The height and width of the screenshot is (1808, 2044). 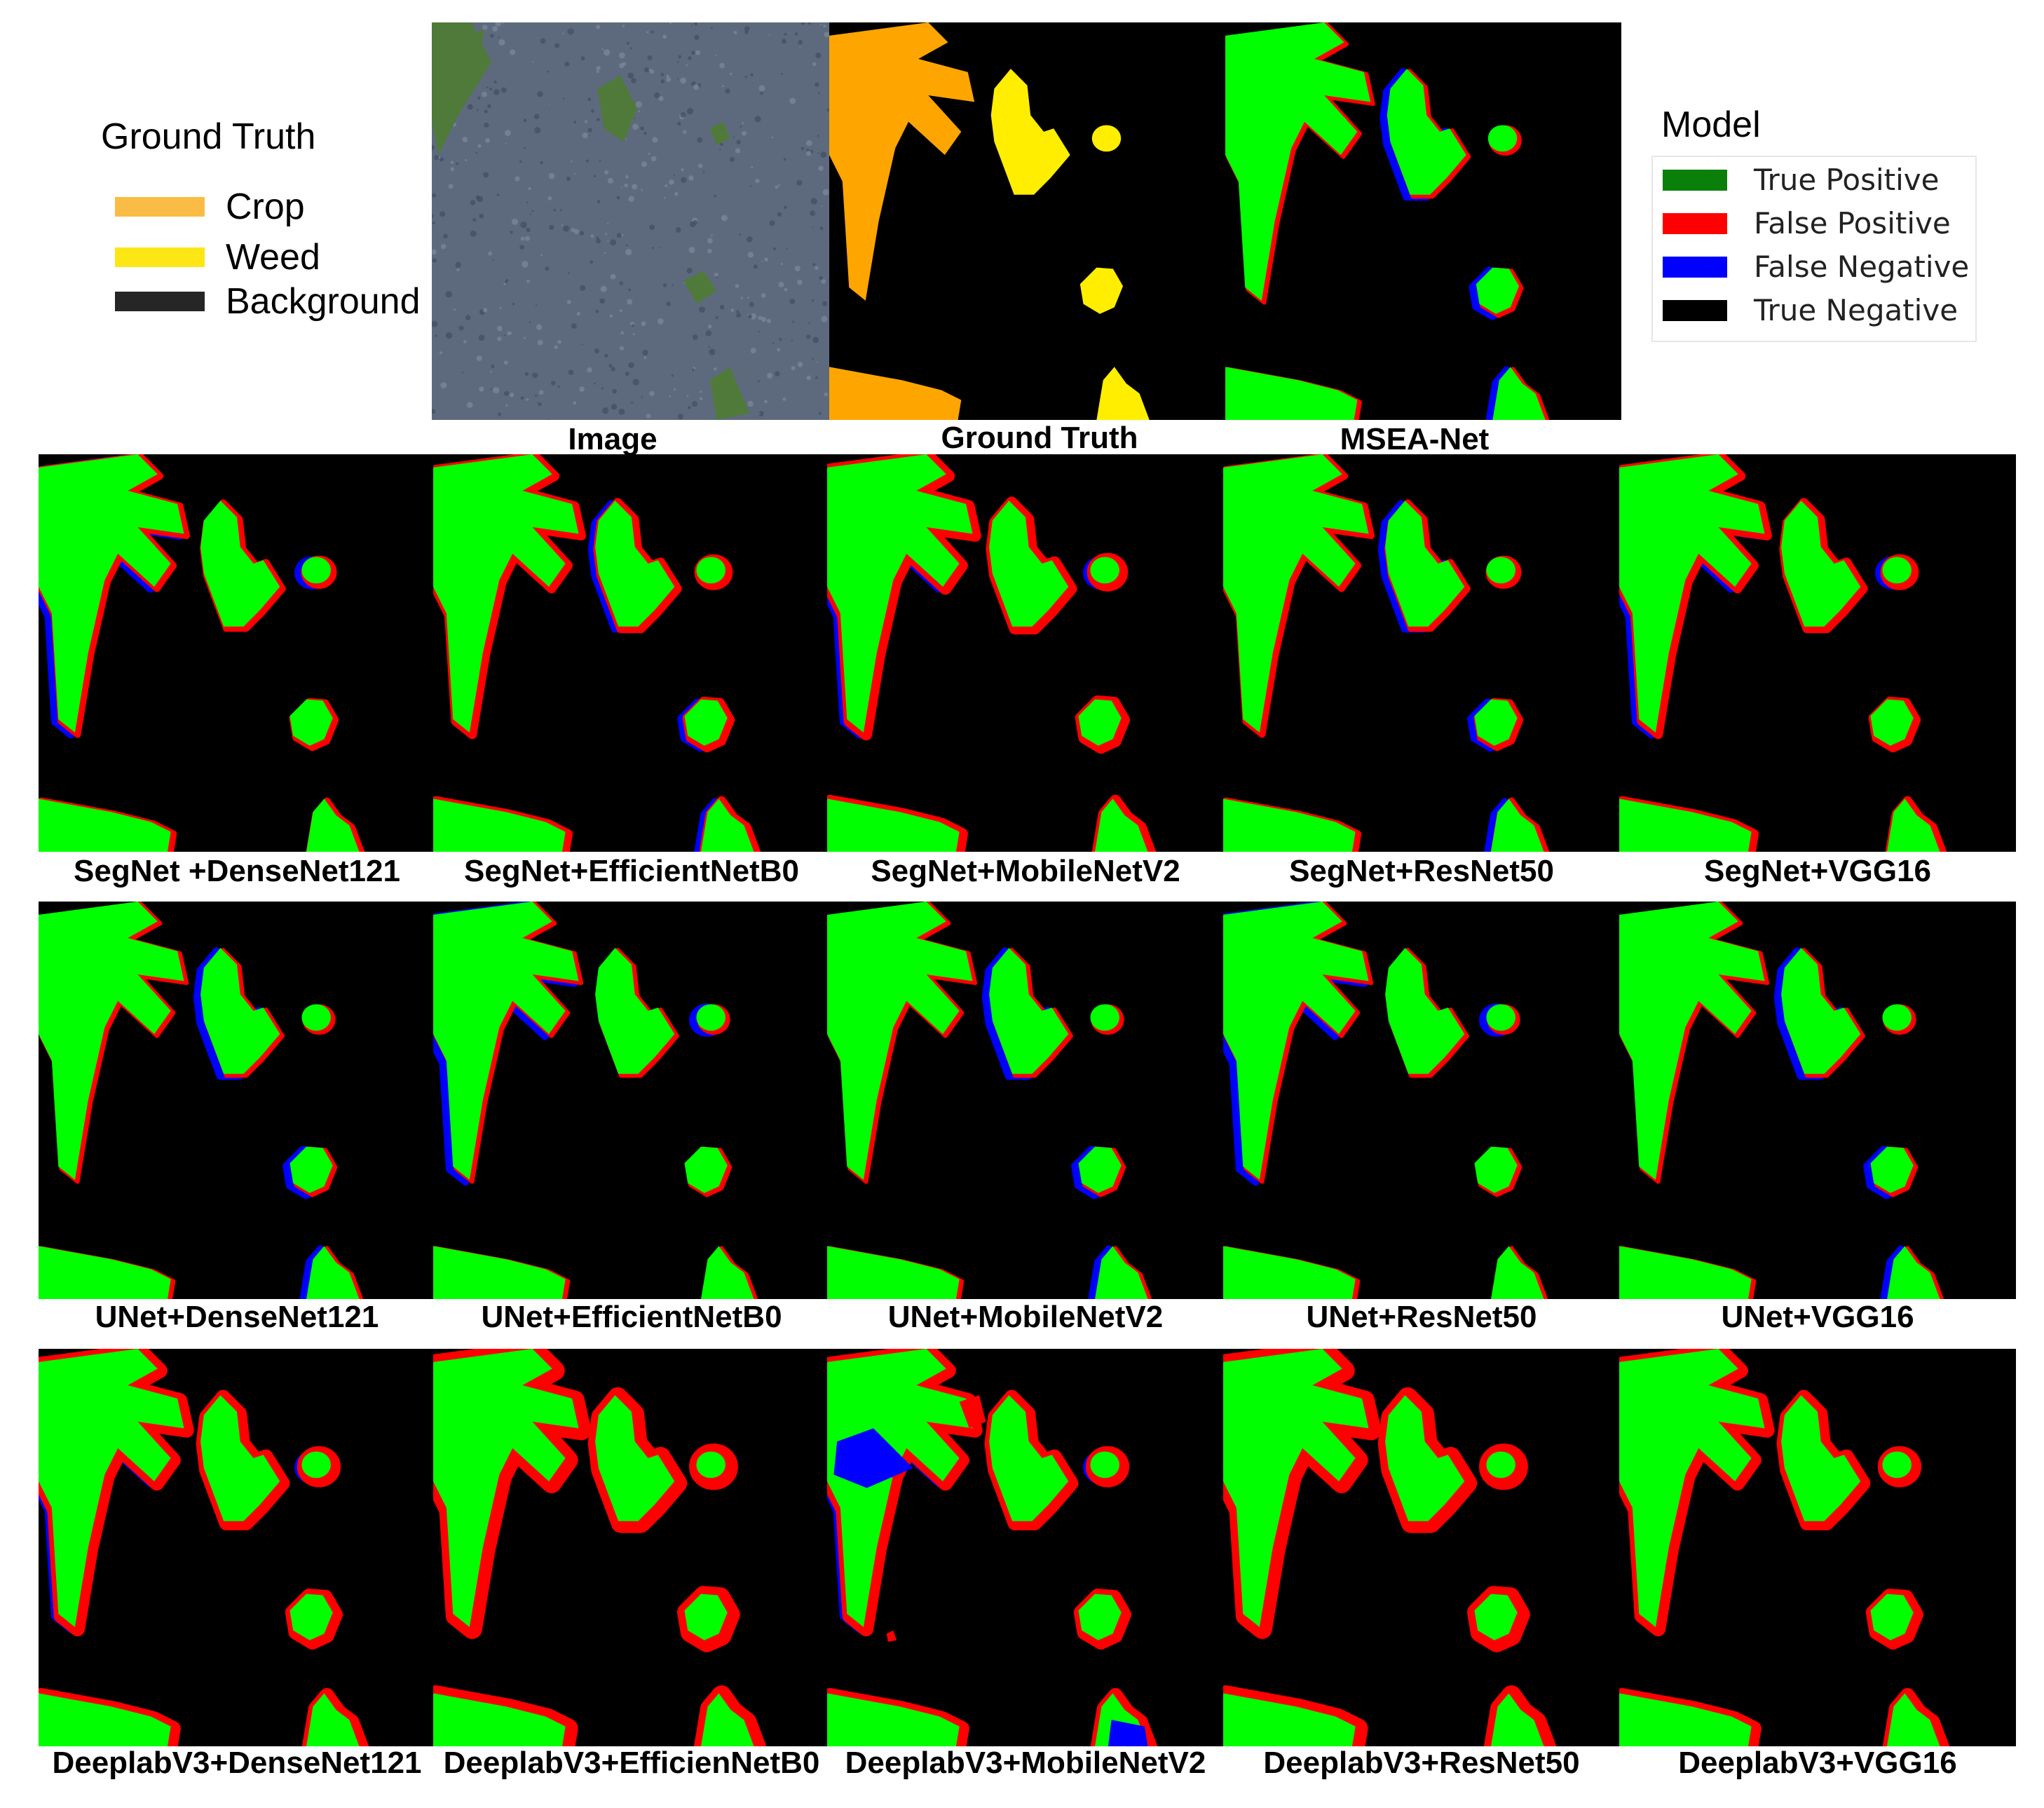 What do you see at coordinates (1852, 223) in the screenshot?
I see `legend-label-false-positive: False Positive` at bounding box center [1852, 223].